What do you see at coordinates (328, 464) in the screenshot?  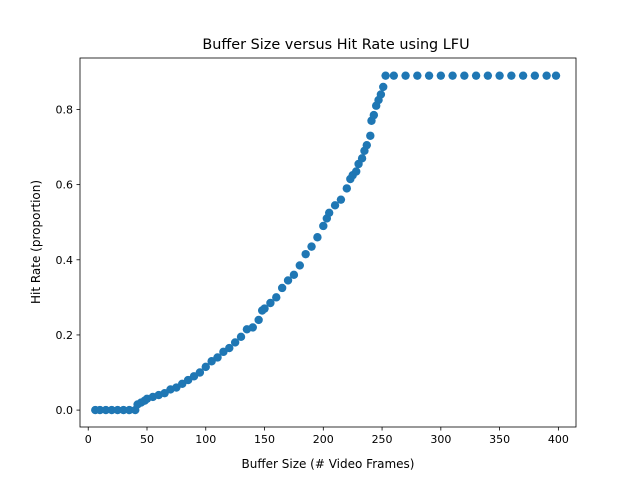 I see `x-axis-label: Buffer Size (# Video Frames)` at bounding box center [328, 464].